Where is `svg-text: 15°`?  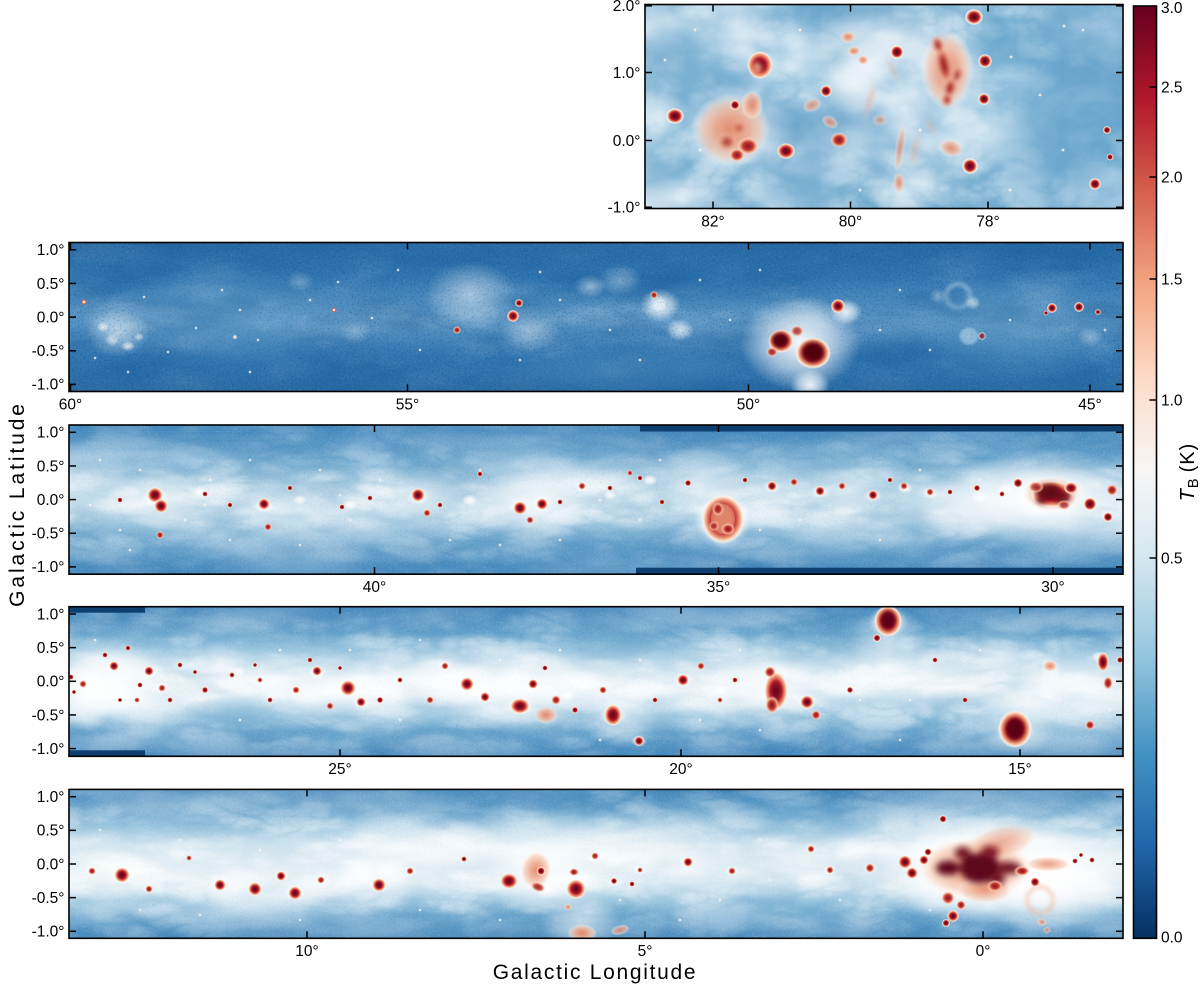
svg-text: 15° is located at coordinates (1019, 769).